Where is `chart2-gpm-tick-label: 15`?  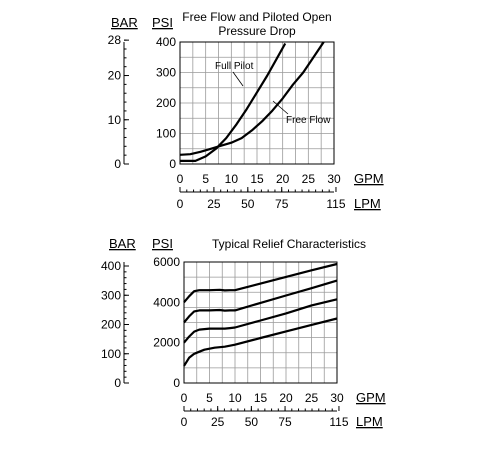 chart2-gpm-tick-label: 15 is located at coordinates (261, 398).